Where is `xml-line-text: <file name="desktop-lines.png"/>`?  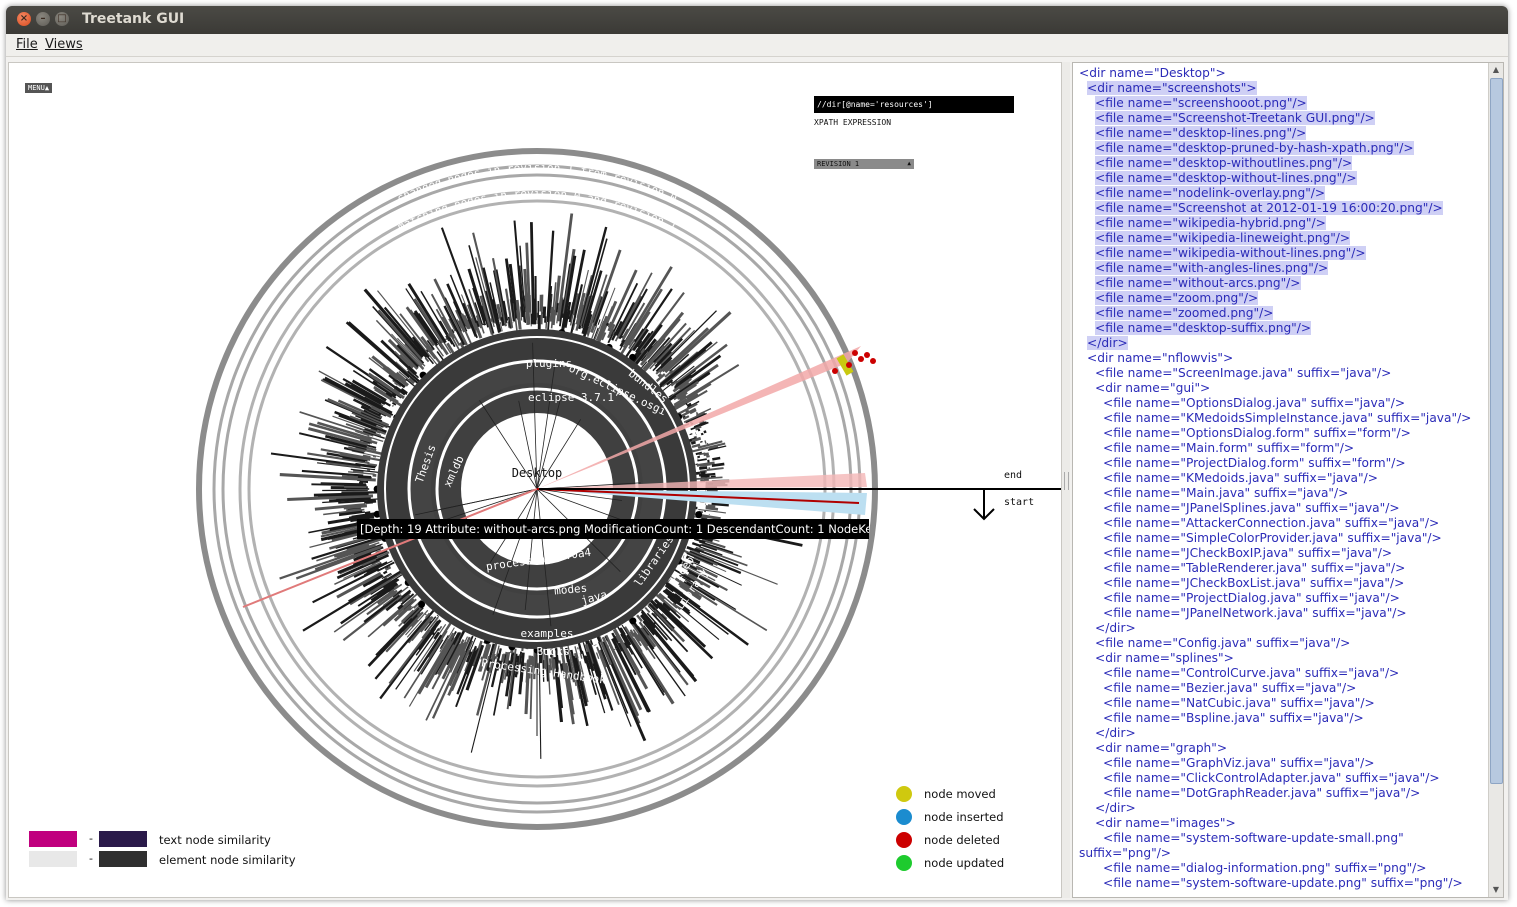 xml-line-text: <file name="desktop-lines.png"/> is located at coordinates (1201, 133).